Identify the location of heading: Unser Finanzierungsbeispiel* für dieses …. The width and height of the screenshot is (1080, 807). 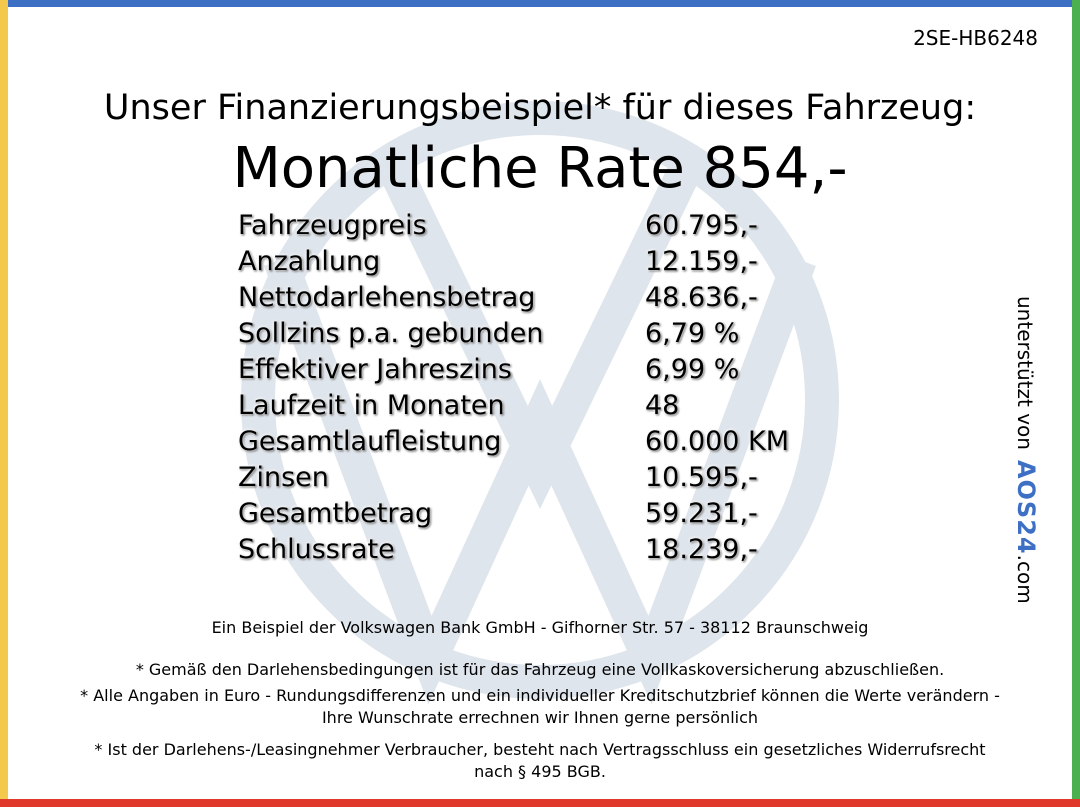
(540, 108).